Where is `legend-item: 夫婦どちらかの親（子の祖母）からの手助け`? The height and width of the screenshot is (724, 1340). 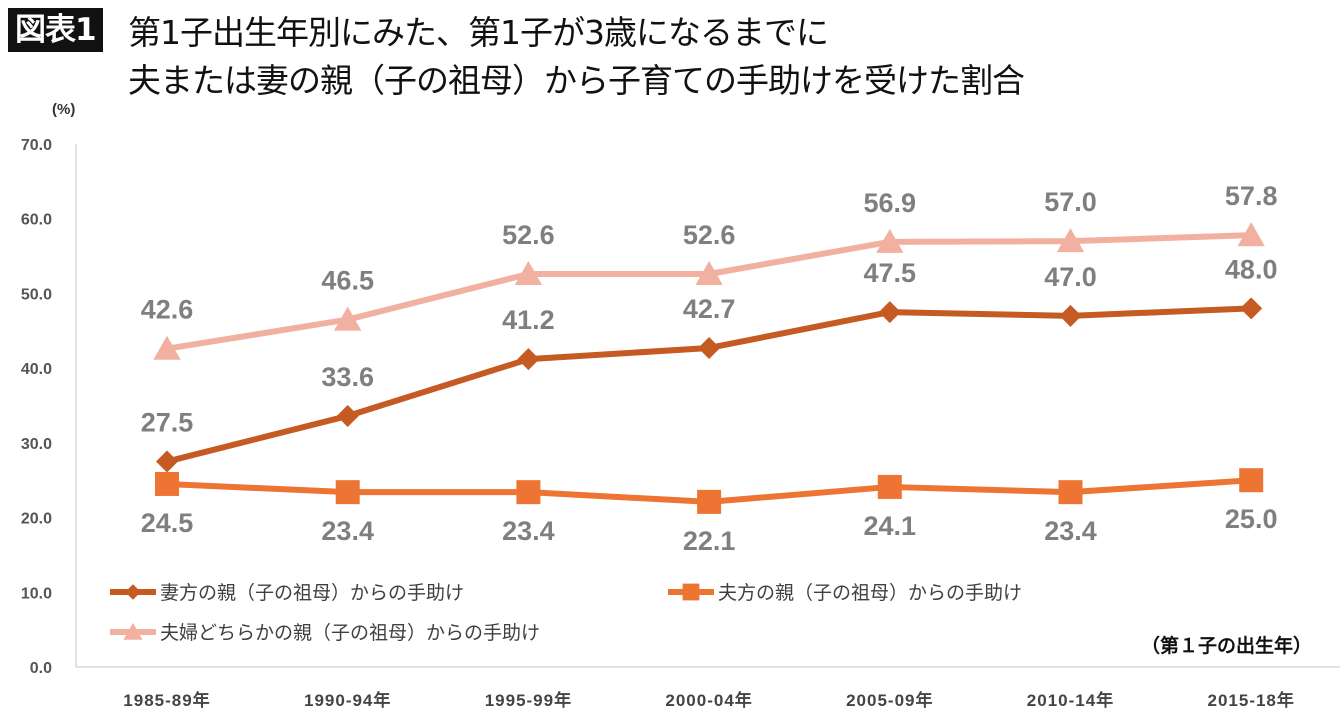 legend-item: 夫婦どちらかの親（子の祖母）からの手助け is located at coordinates (325, 633).